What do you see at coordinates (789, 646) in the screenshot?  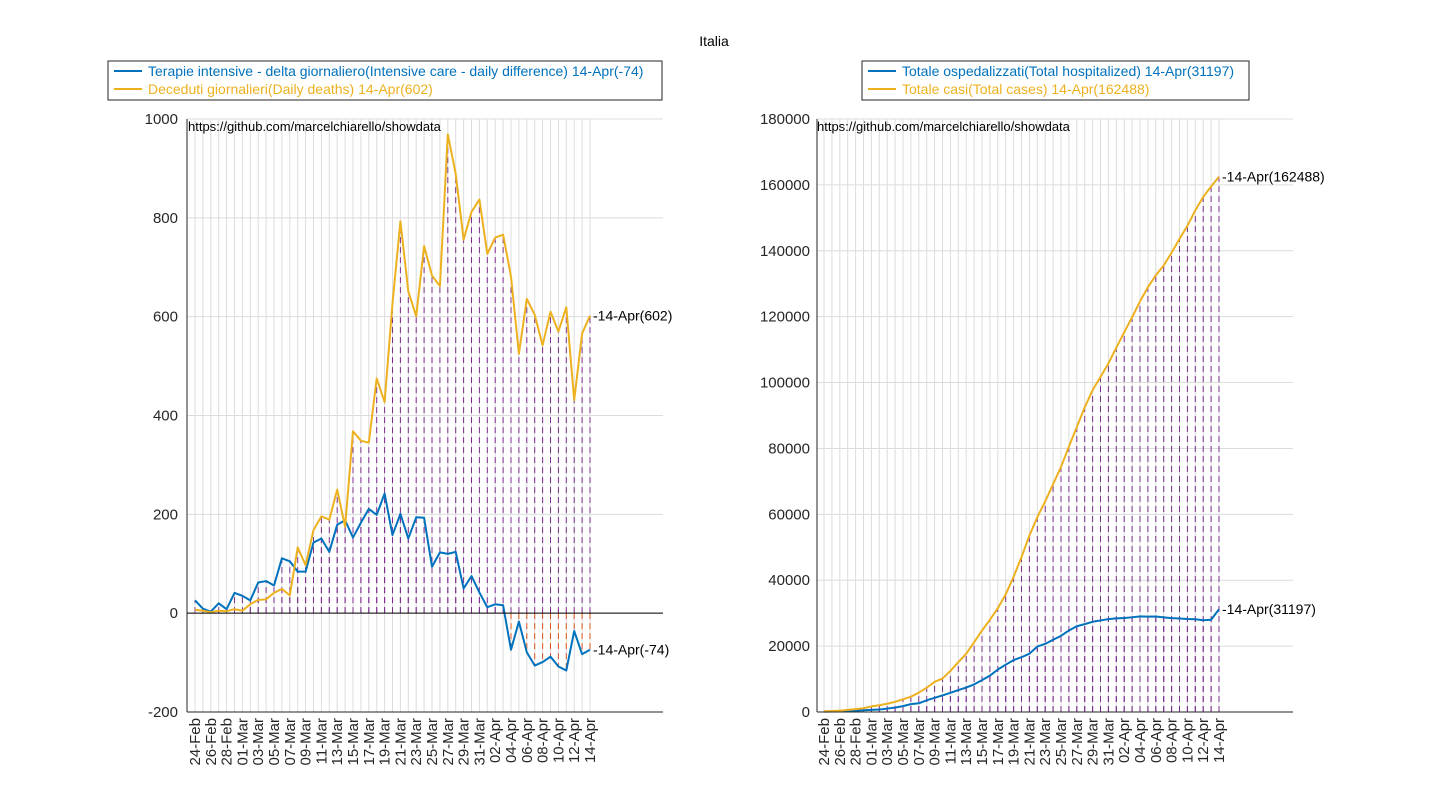 I see `y-tick-label: 20000` at bounding box center [789, 646].